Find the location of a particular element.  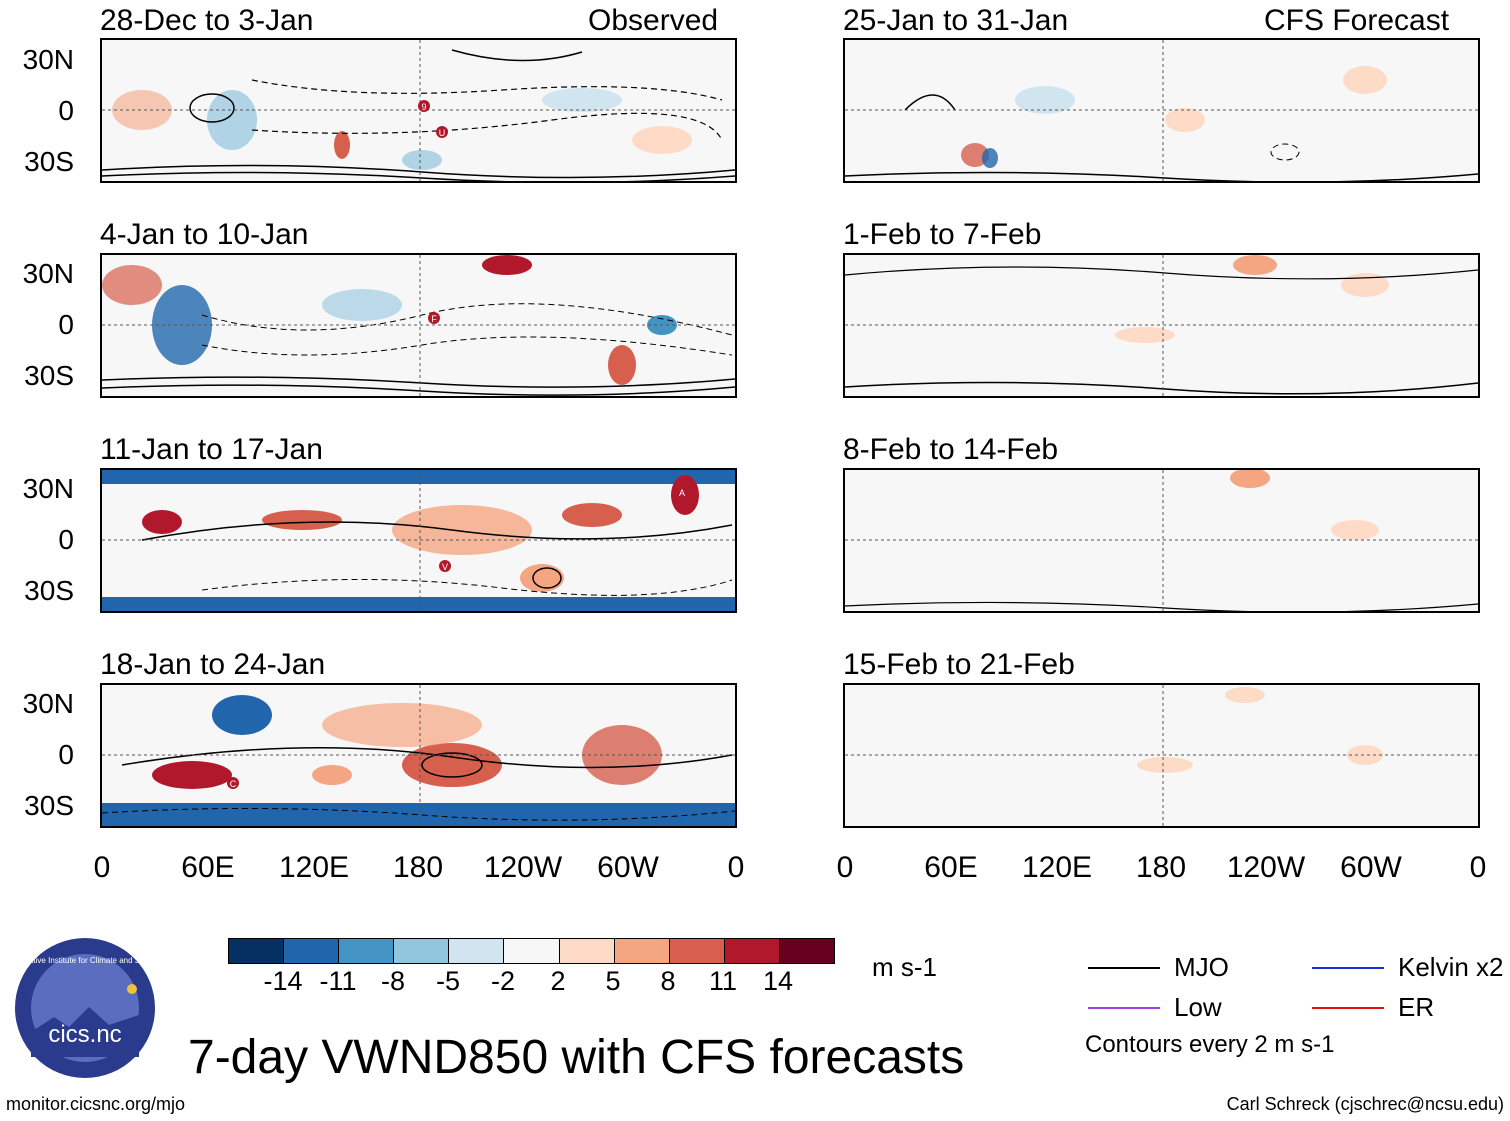

logo-mountains is located at coordinates (85, 1032).